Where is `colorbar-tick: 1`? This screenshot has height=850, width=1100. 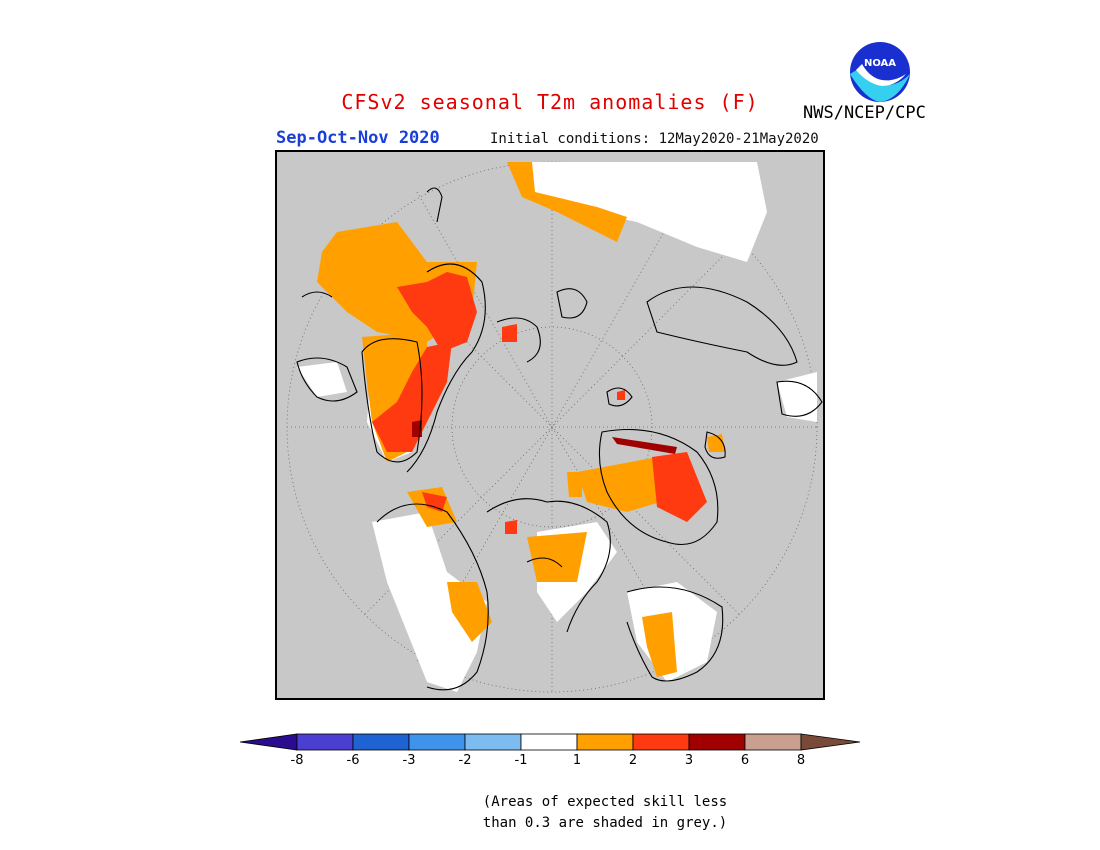 colorbar-tick: 1 is located at coordinates (577, 760).